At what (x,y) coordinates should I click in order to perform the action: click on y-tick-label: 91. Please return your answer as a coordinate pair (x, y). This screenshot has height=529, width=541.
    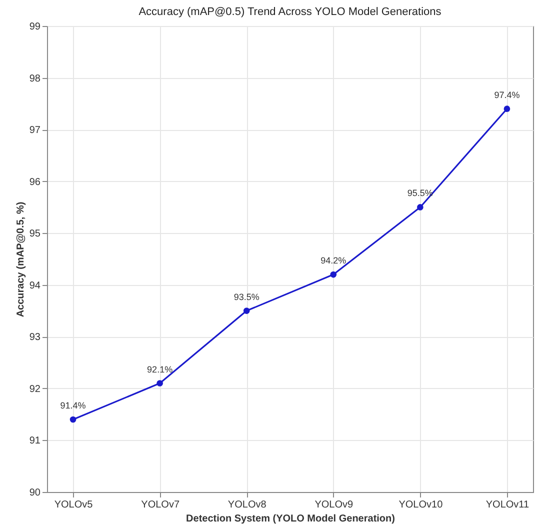
    Looking at the image, I should click on (35, 441).